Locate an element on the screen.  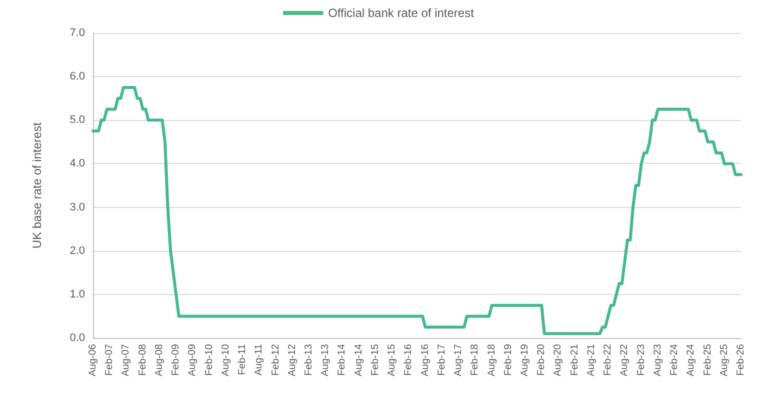
x-tick-label: Feb-26 is located at coordinates (741, 360).